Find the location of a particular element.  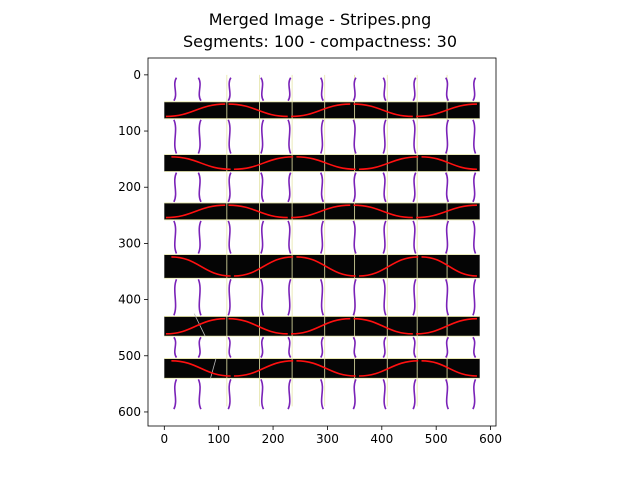

y-tick-label: 0 is located at coordinates (137, 75).